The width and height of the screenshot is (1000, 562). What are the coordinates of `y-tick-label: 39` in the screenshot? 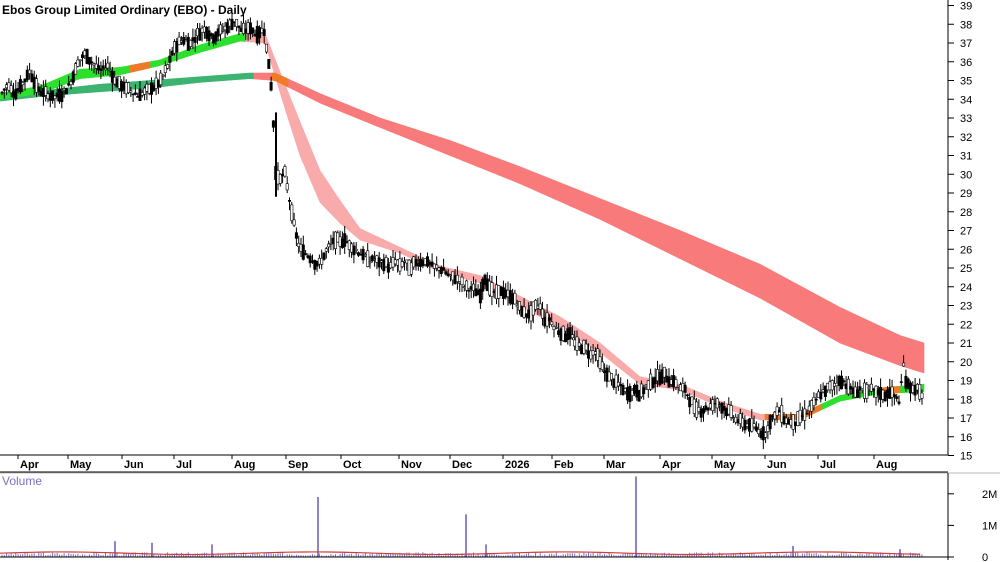 It's located at (966, 7).